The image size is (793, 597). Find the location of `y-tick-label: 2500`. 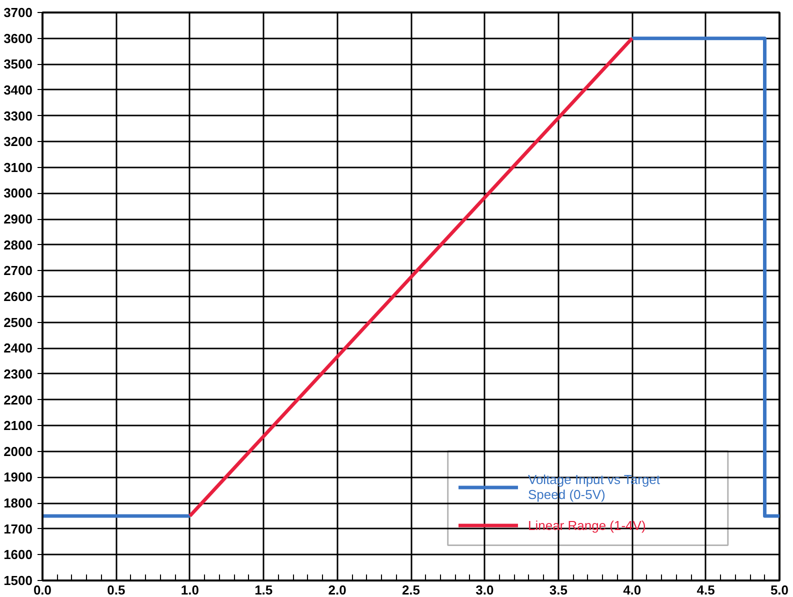

y-tick-label: 2500 is located at coordinates (18, 322).